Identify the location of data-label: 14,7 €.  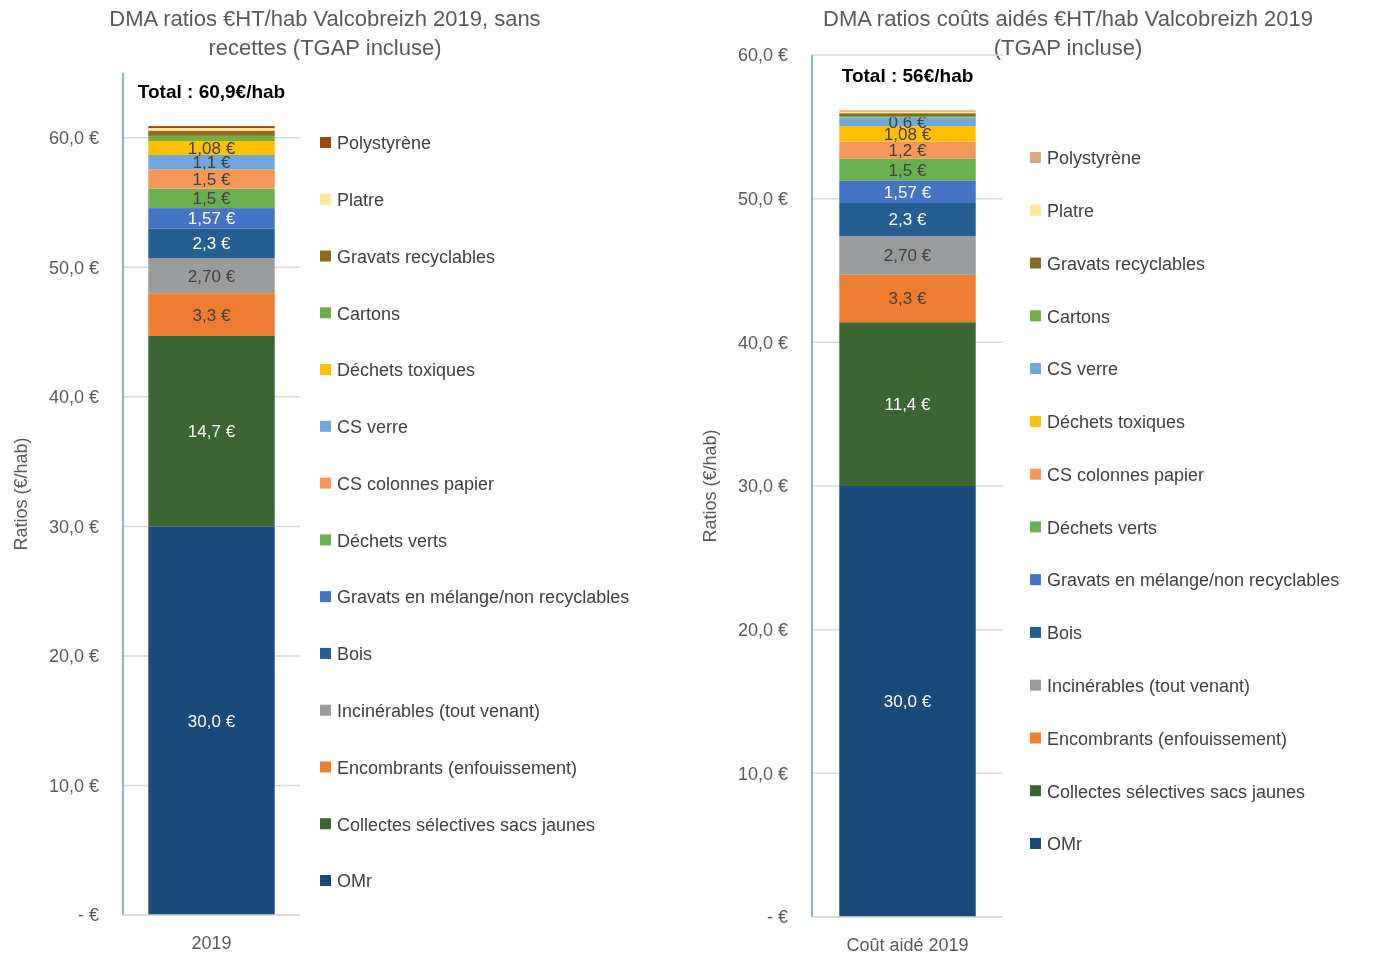
(211, 432).